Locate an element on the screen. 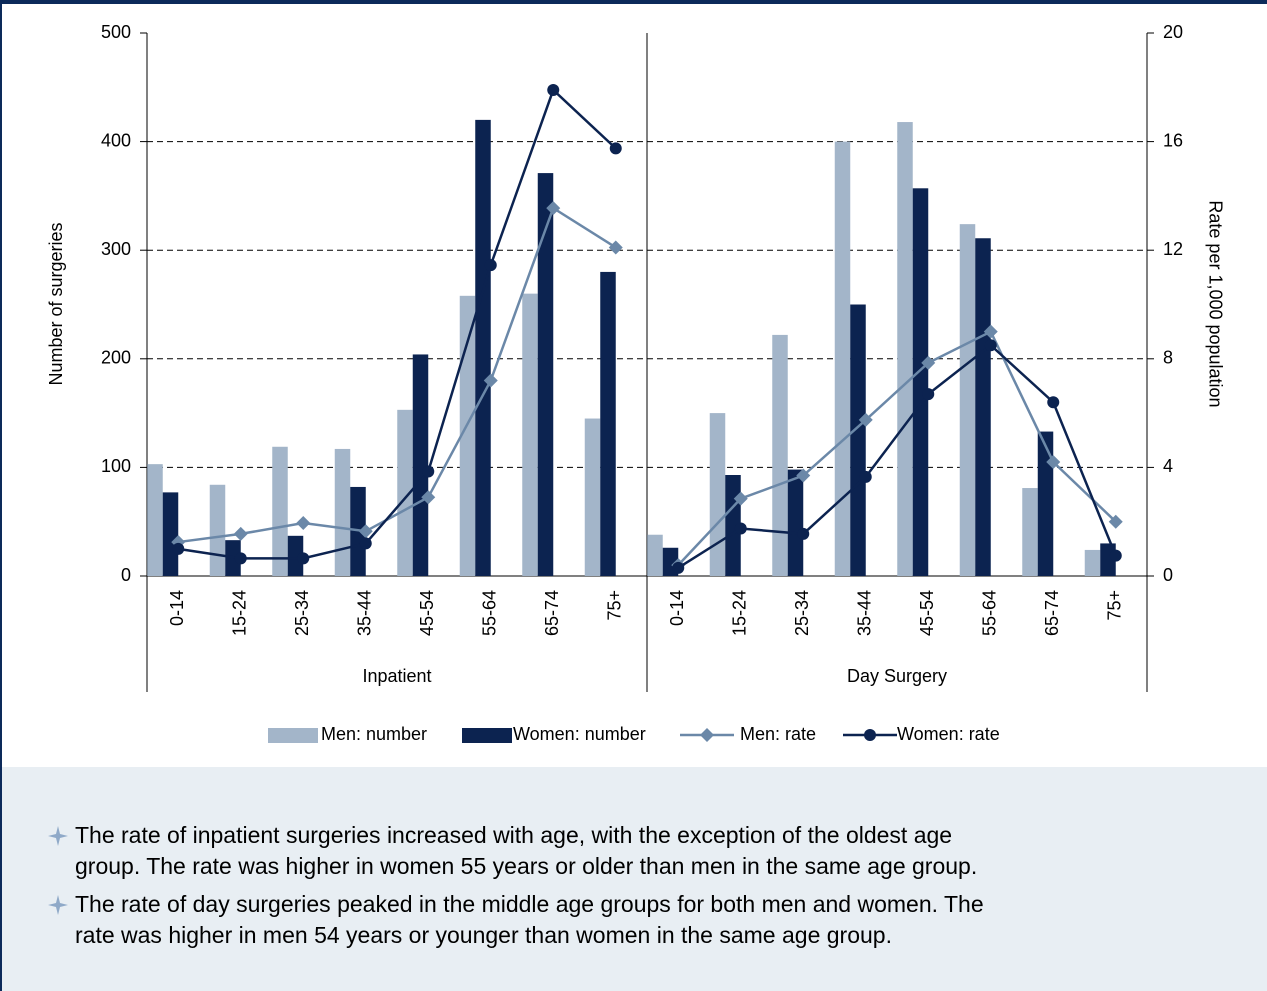 The height and width of the screenshot is (991, 1267). y-tick-label: 500 is located at coordinates (116, 32).